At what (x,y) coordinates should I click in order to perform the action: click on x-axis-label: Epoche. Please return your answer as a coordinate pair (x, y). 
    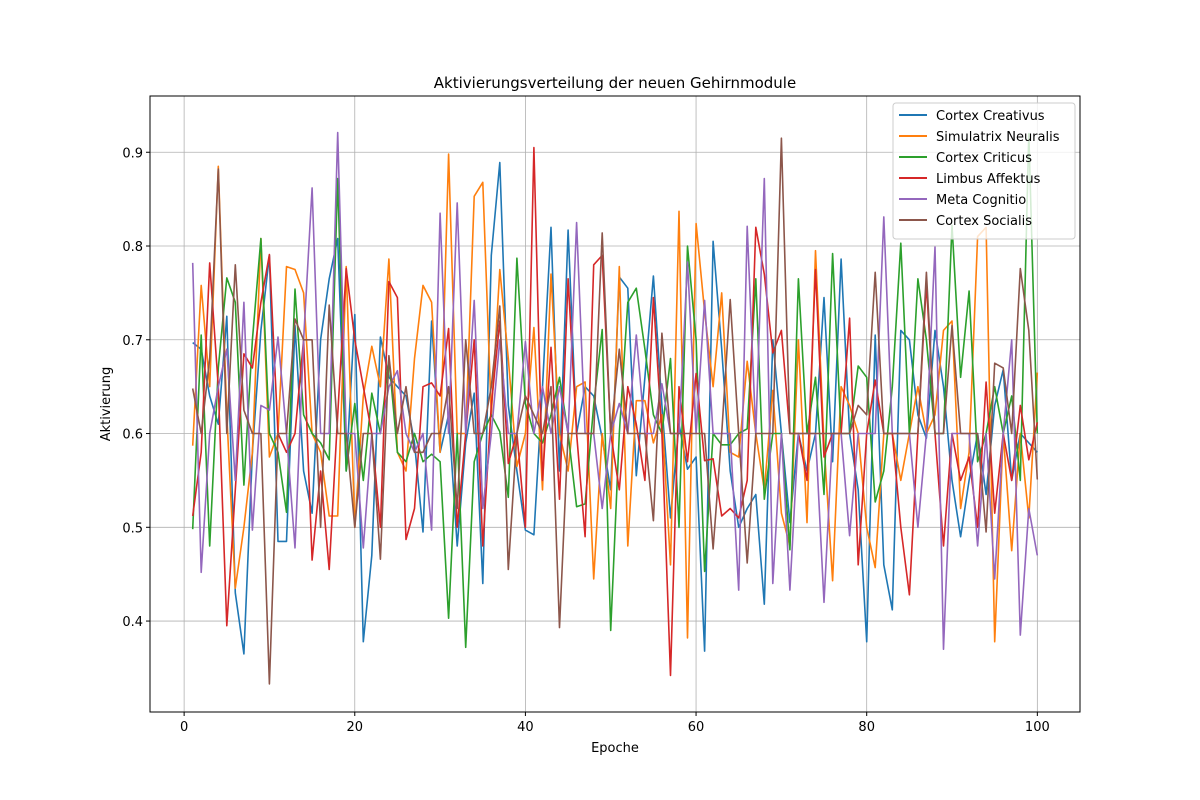
    Looking at the image, I should click on (615, 748).